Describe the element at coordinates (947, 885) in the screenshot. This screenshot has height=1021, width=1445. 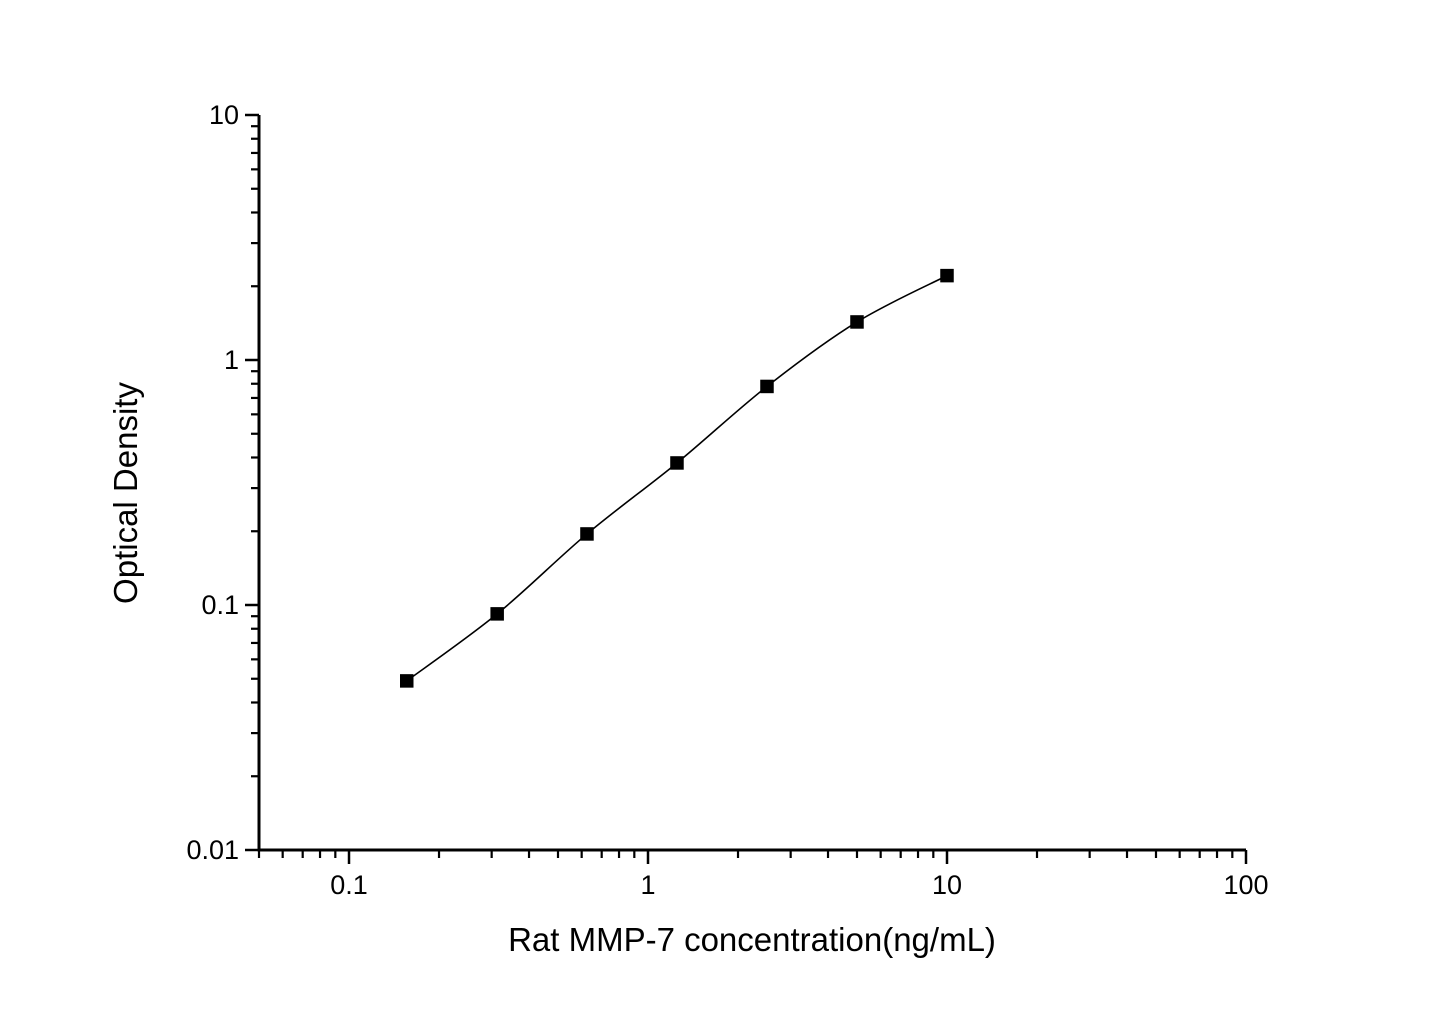
I see `x-tick-label: 10` at that location.